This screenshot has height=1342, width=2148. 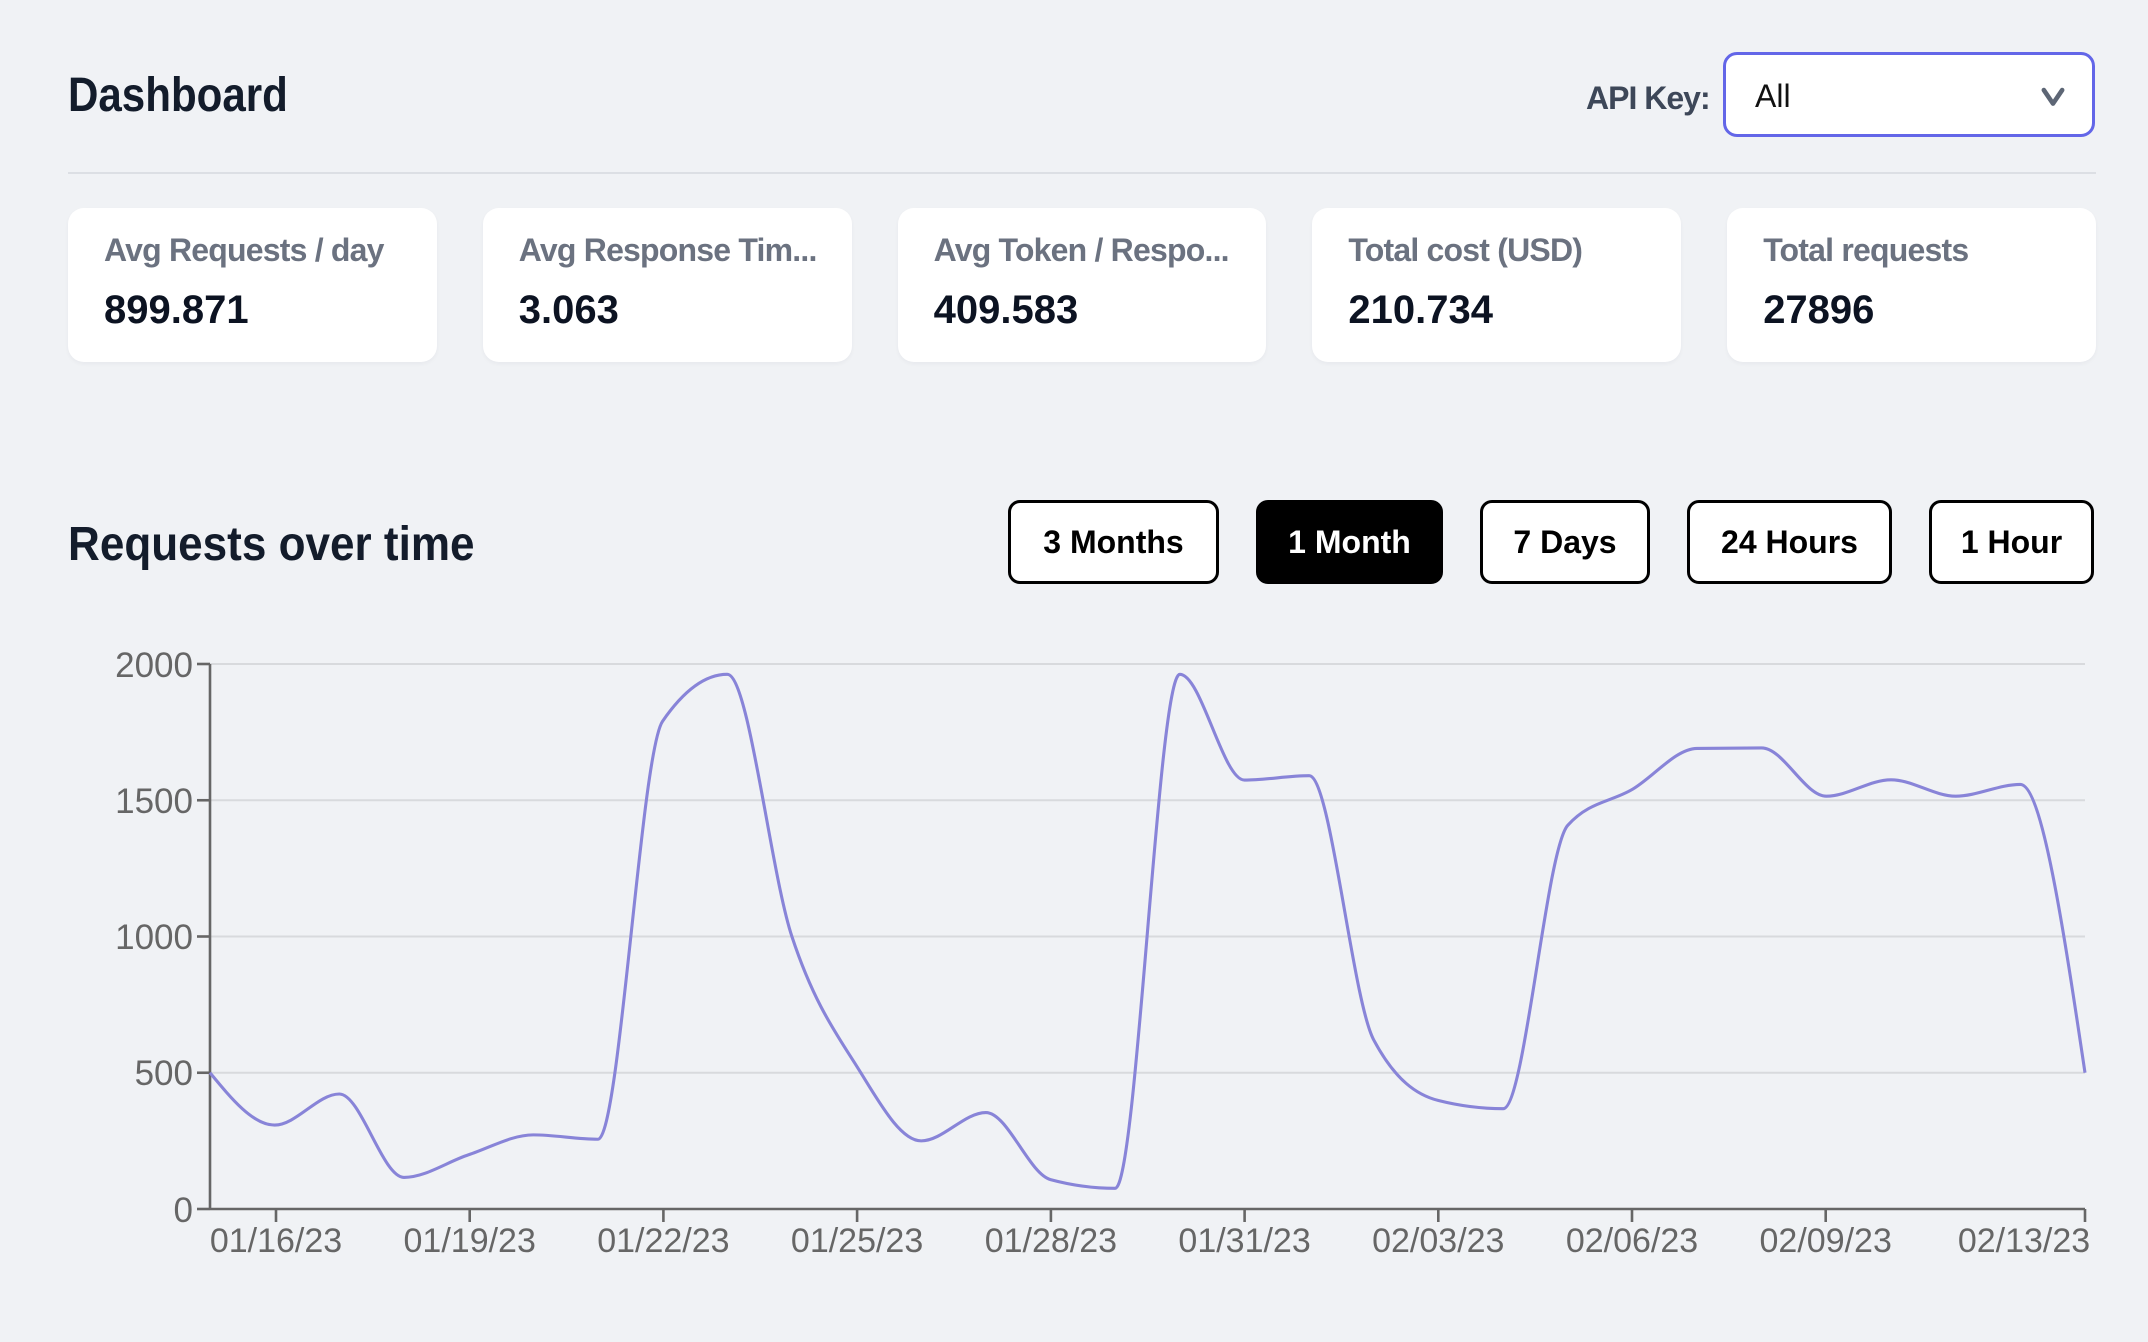 What do you see at coordinates (1244, 1241) in the screenshot?
I see `svg-text: 01/31/23` at bounding box center [1244, 1241].